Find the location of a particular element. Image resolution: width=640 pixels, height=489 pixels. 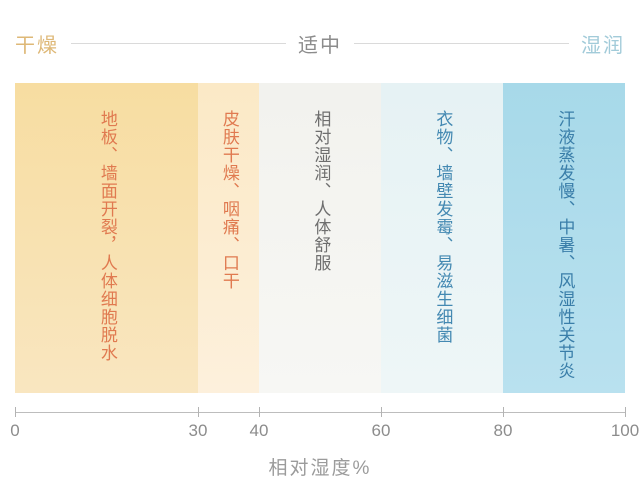

band-60-80: 衣物、墙壁发霉、易滋生细菌 is located at coordinates (442, 238).